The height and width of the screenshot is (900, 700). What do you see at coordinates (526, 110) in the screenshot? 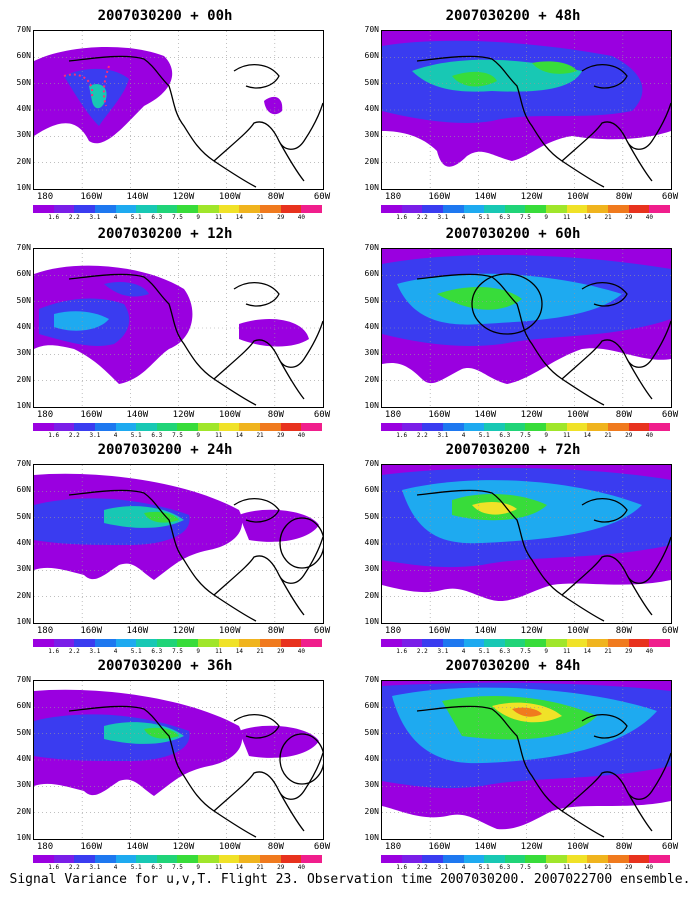
I see `variance-field` at bounding box center [526, 110].